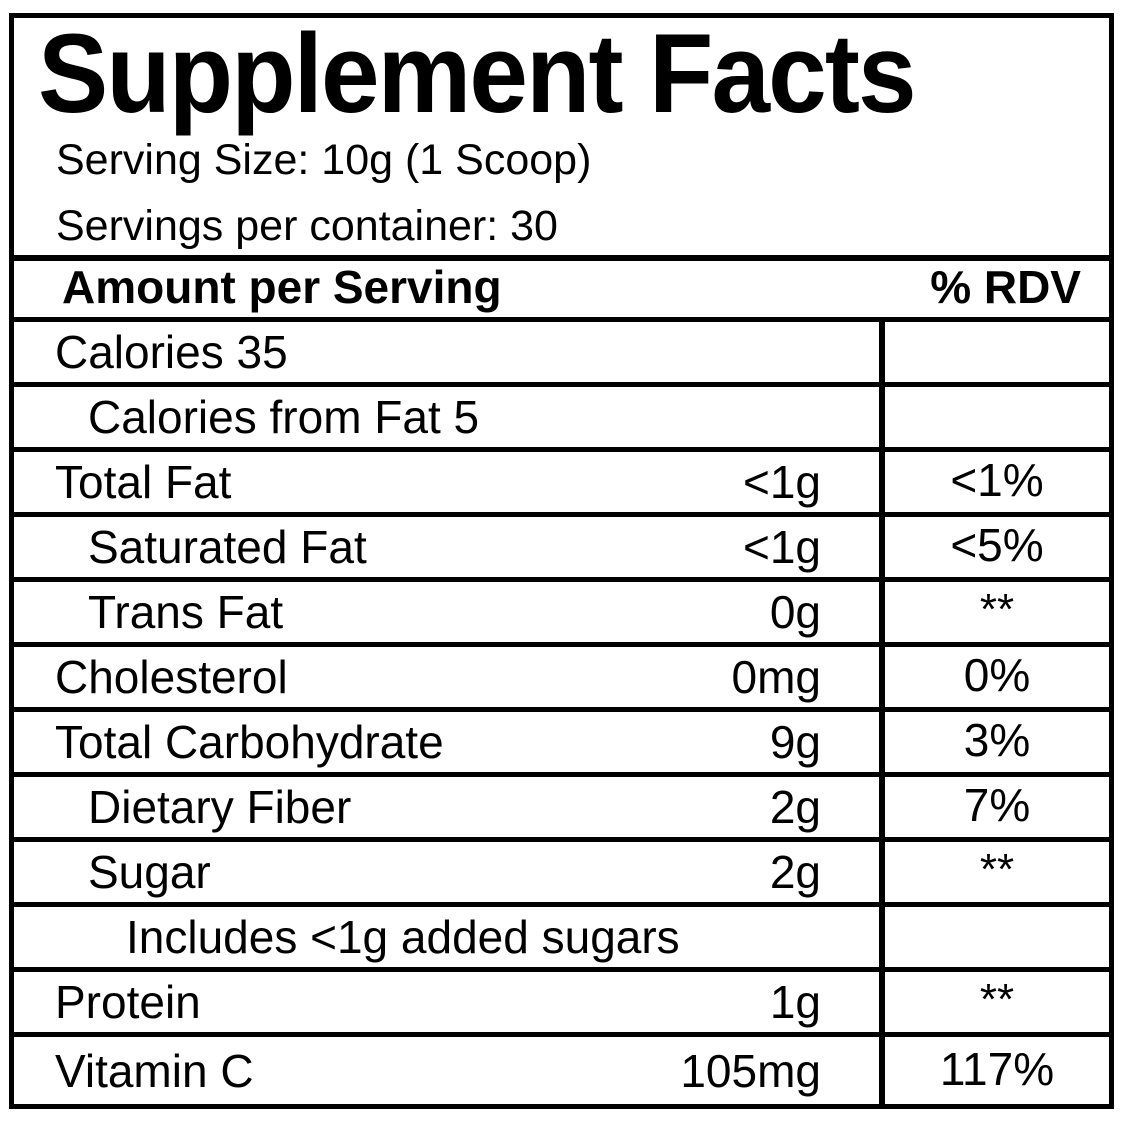 Image resolution: width=1124 pixels, height=1124 pixels. I want to click on table-row-calories-from-fat: Calories from Fat 5, so click(561, 419).